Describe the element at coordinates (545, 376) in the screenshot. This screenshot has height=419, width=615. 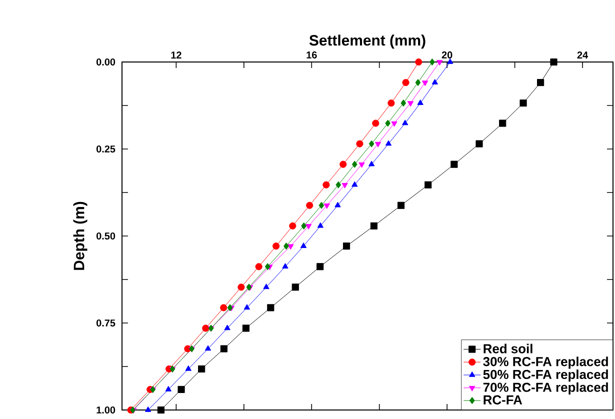
I see `legend-label: 50% RC-FA replaced` at that location.